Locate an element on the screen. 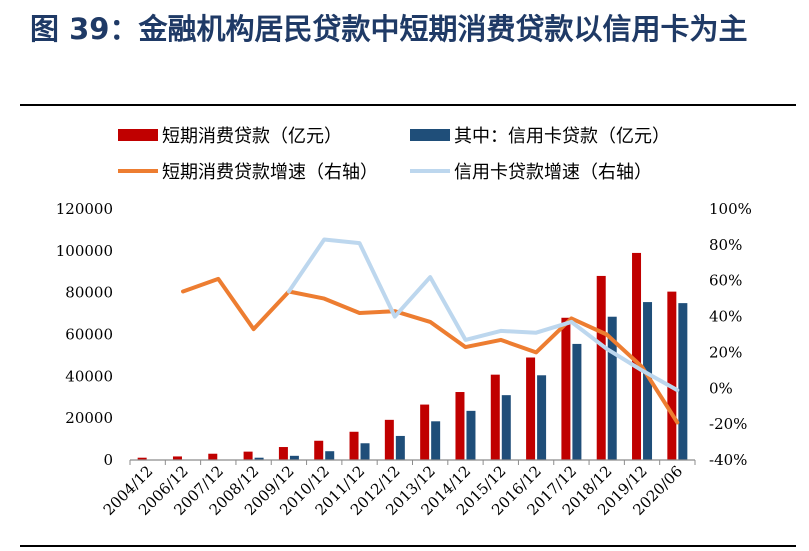  bottom-divider is located at coordinates (408, 546).